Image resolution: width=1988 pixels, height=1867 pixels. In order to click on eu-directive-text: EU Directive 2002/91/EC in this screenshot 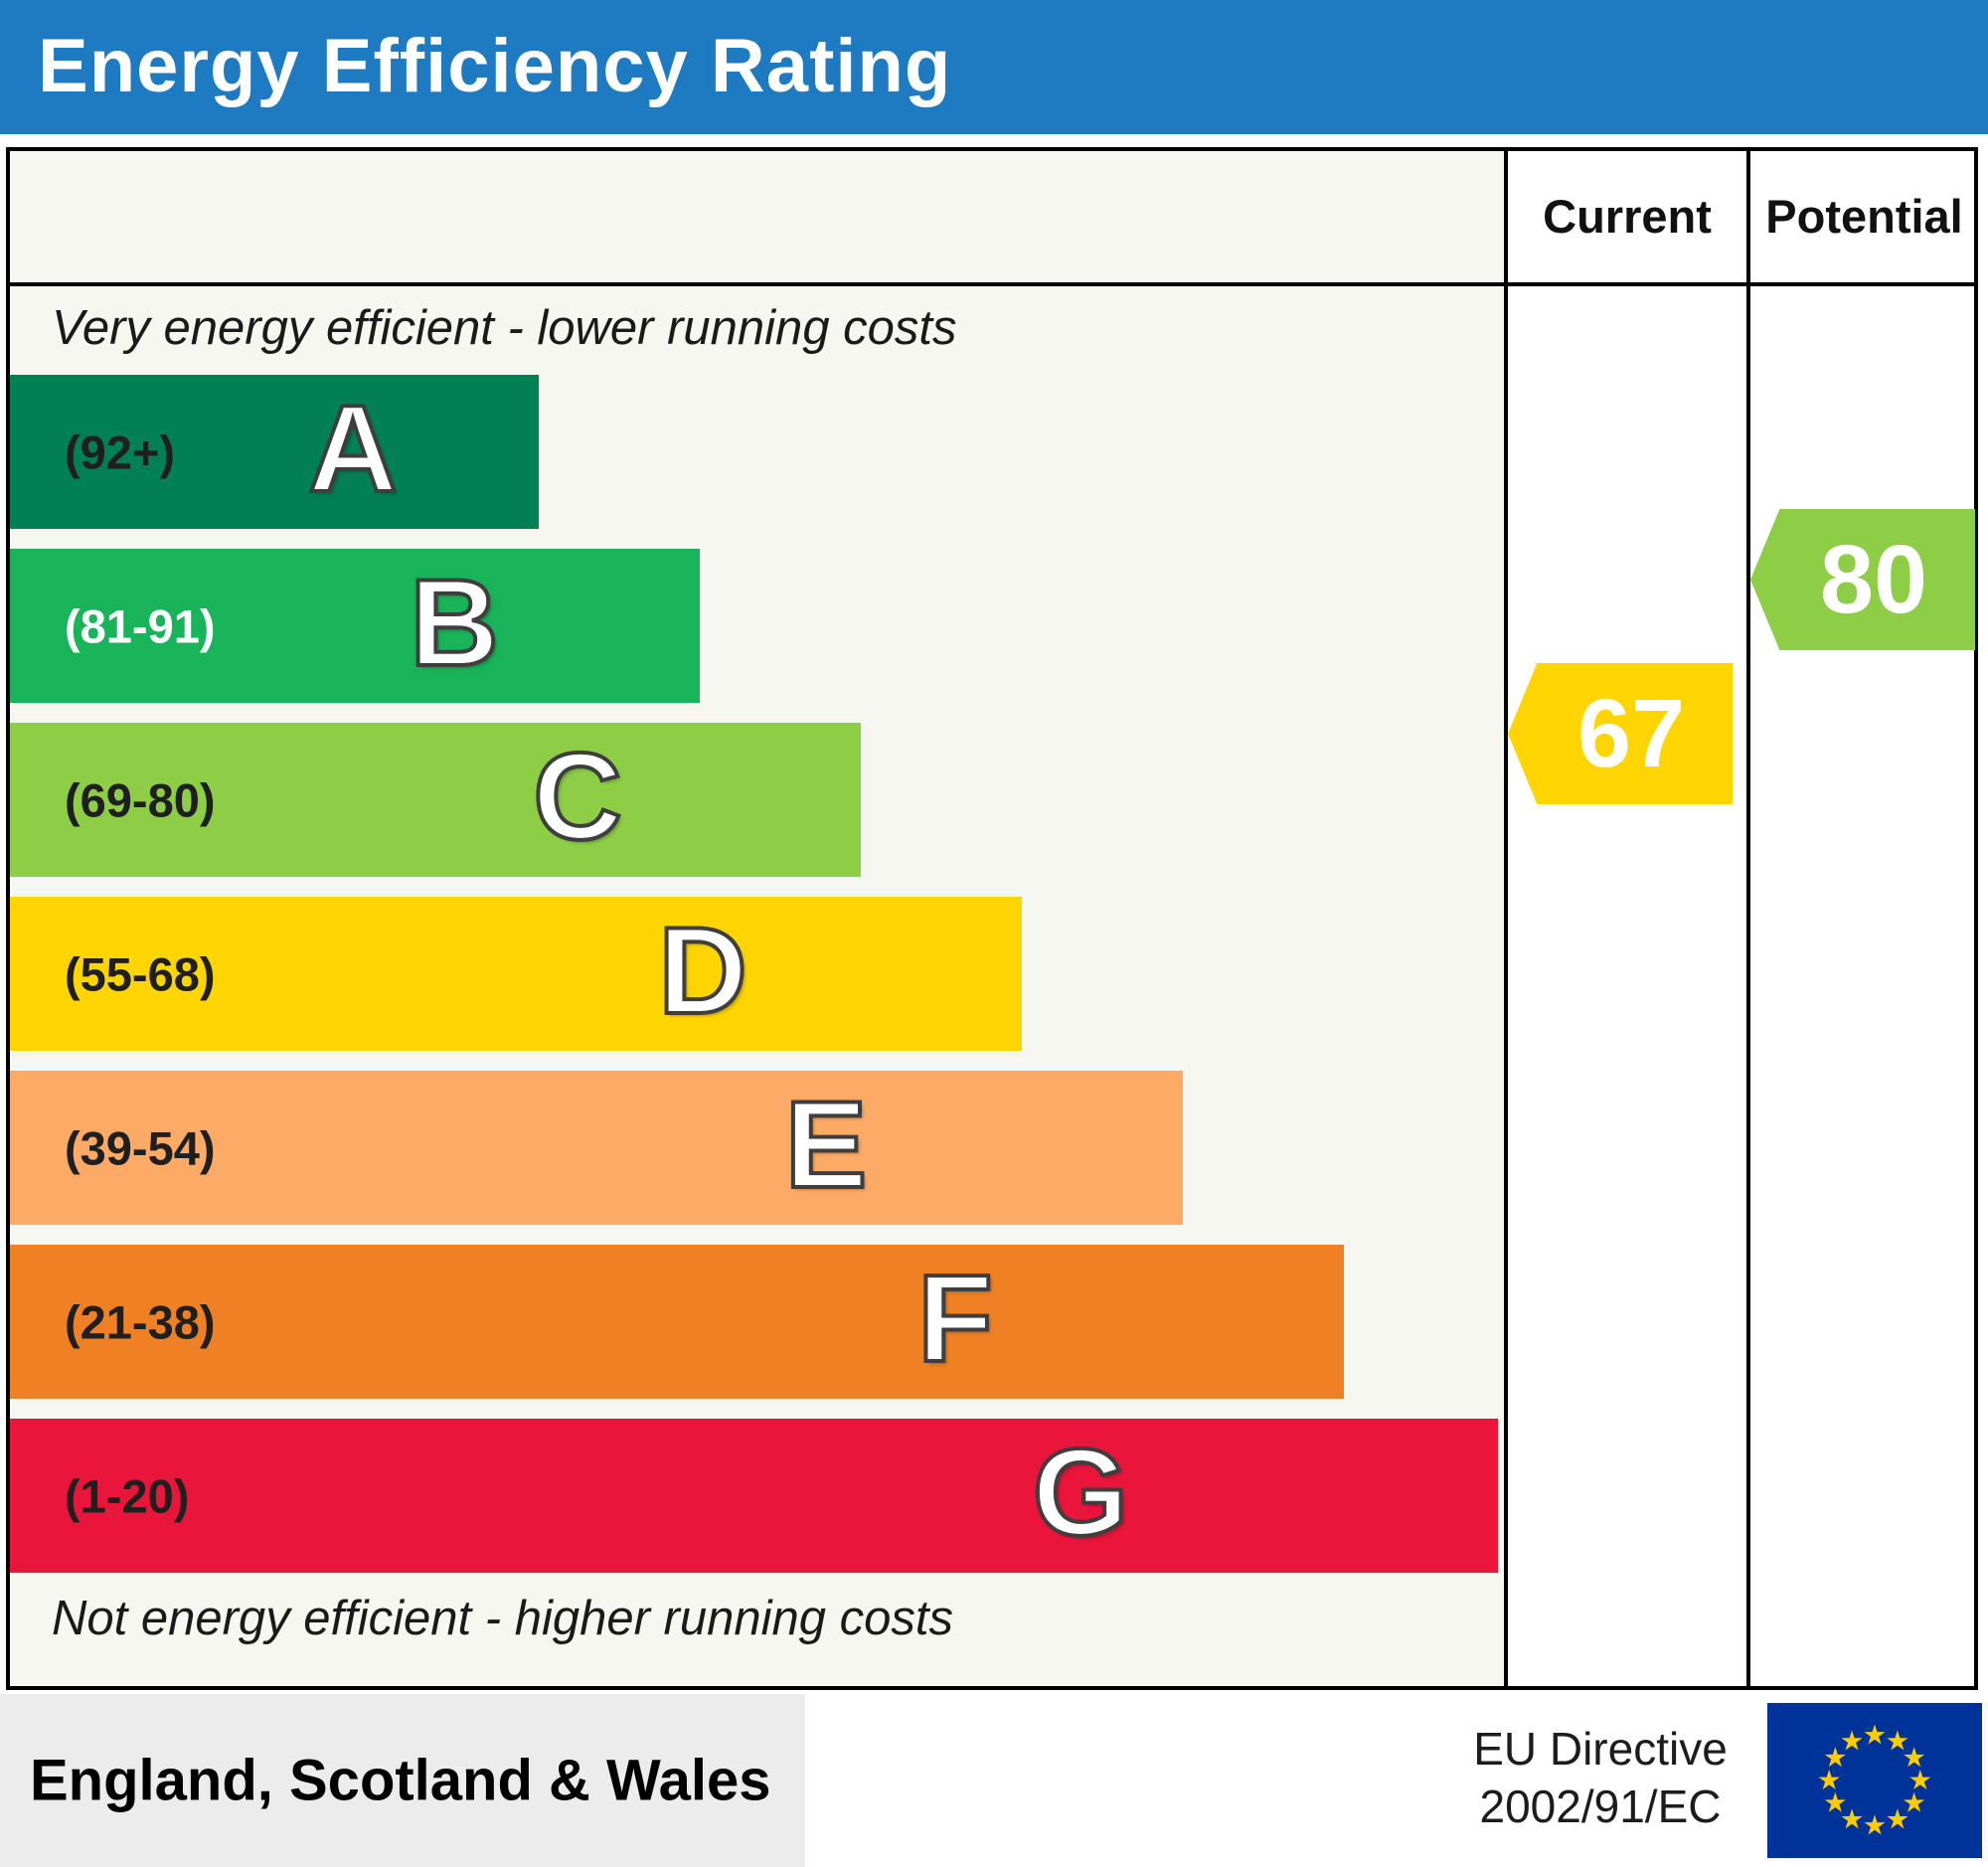, I will do `click(1600, 1777)`.